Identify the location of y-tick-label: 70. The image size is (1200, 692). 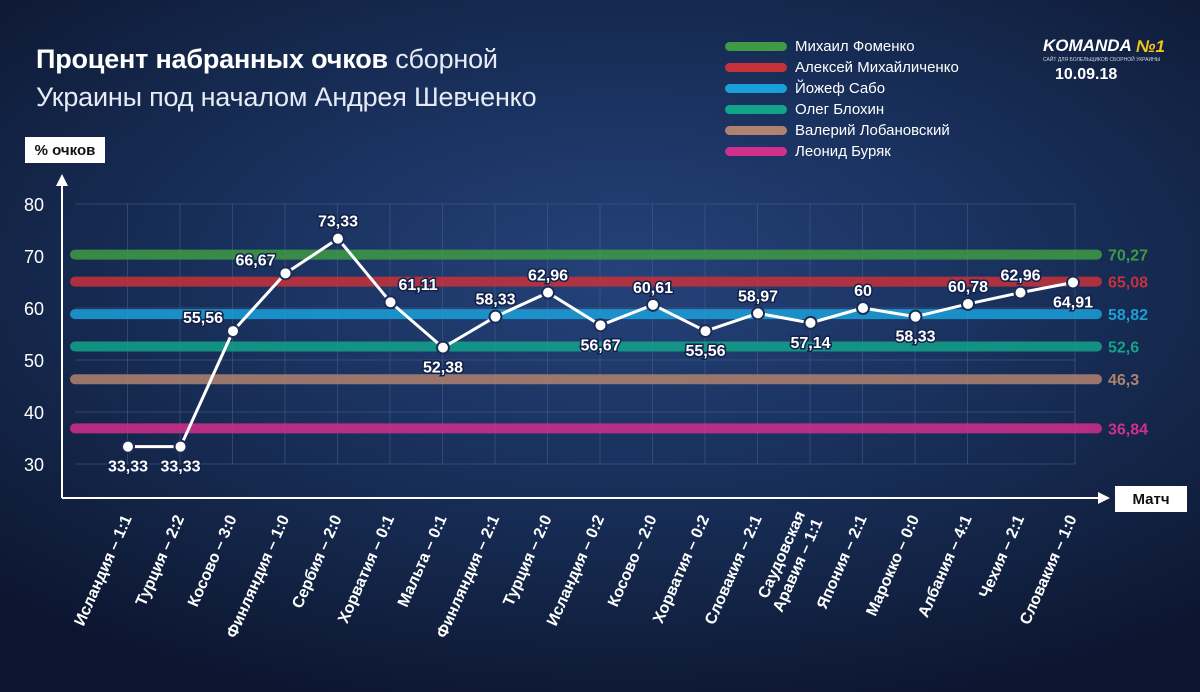
(34, 257).